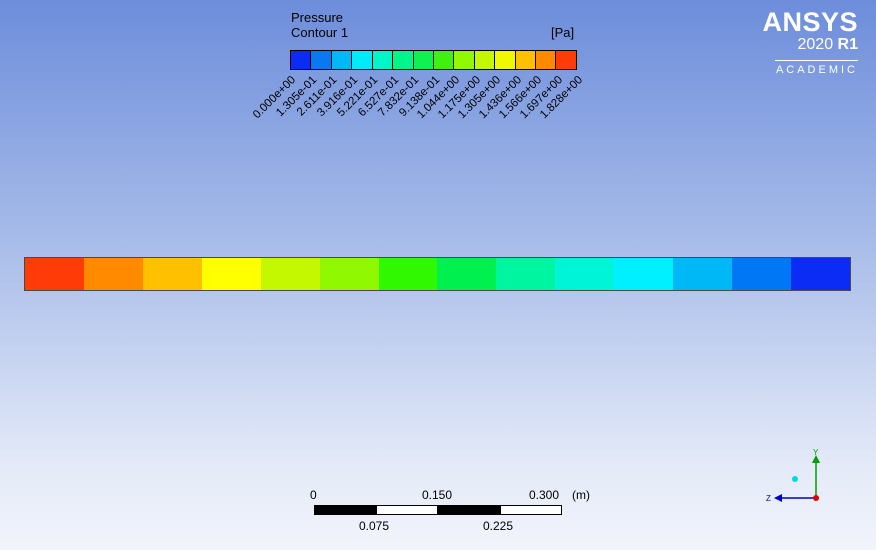 This screenshot has width=876, height=550. Describe the element at coordinates (847, 44) in the screenshot. I see `logo-release: R1` at that location.